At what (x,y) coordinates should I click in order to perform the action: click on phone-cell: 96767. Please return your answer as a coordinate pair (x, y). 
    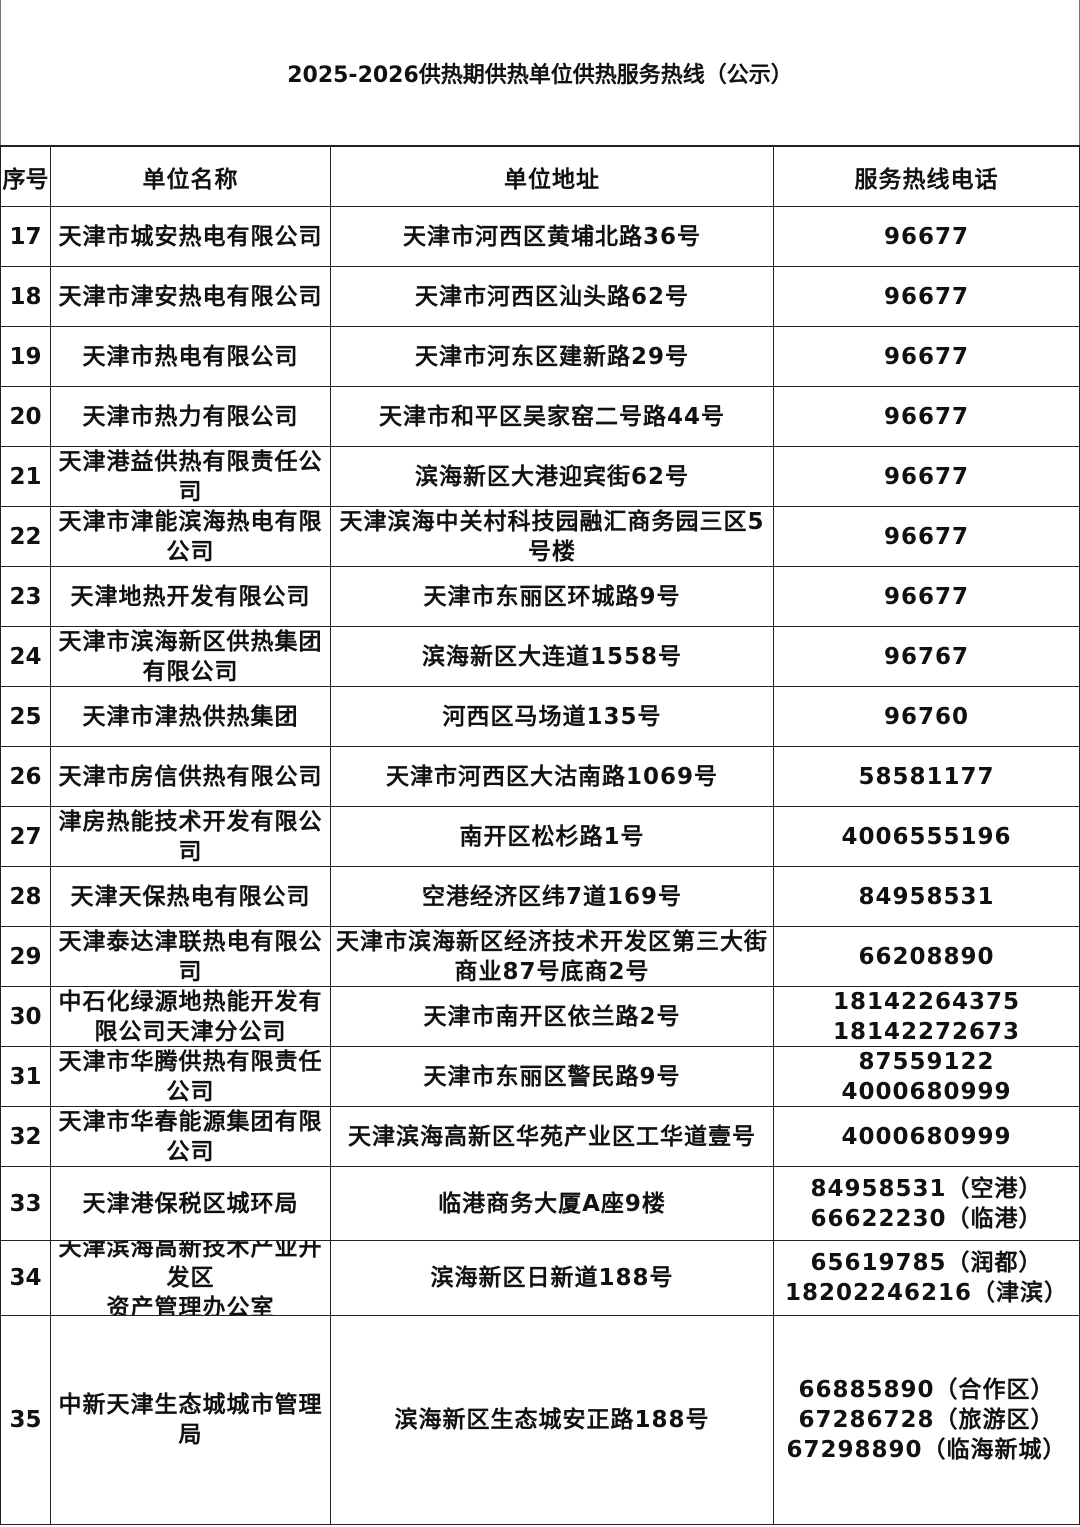
    Looking at the image, I should click on (926, 656).